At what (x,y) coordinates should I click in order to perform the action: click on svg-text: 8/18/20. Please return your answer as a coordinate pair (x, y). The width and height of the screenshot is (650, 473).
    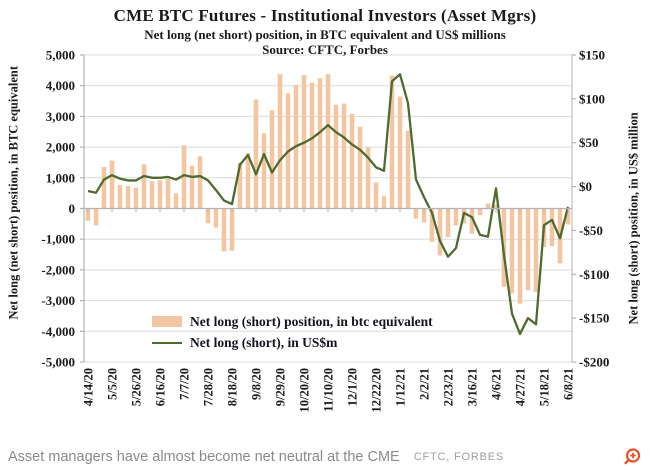
    Looking at the image, I should click on (233, 387).